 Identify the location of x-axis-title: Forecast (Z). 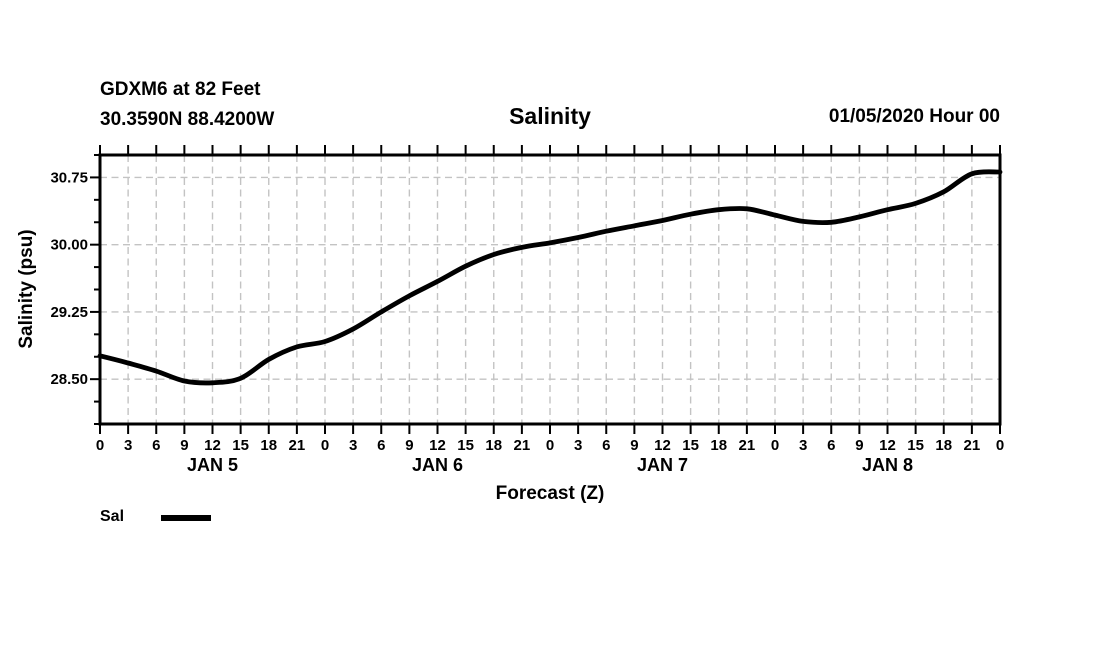
(550, 493).